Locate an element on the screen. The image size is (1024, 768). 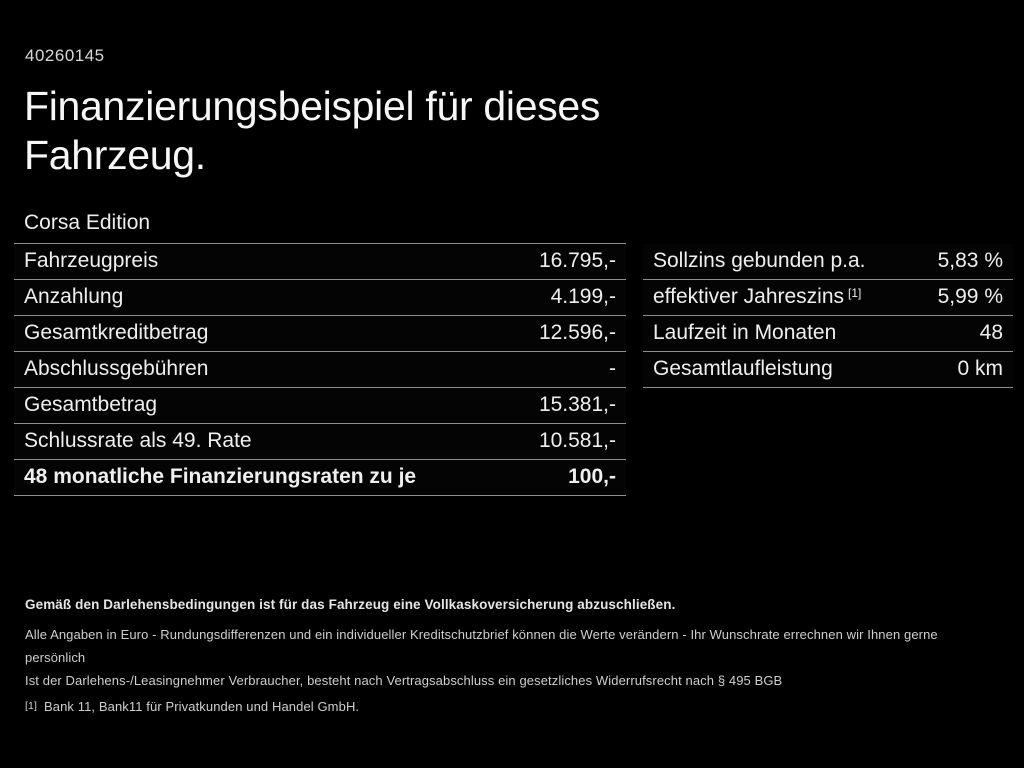
row-value: - is located at coordinates (612, 368).